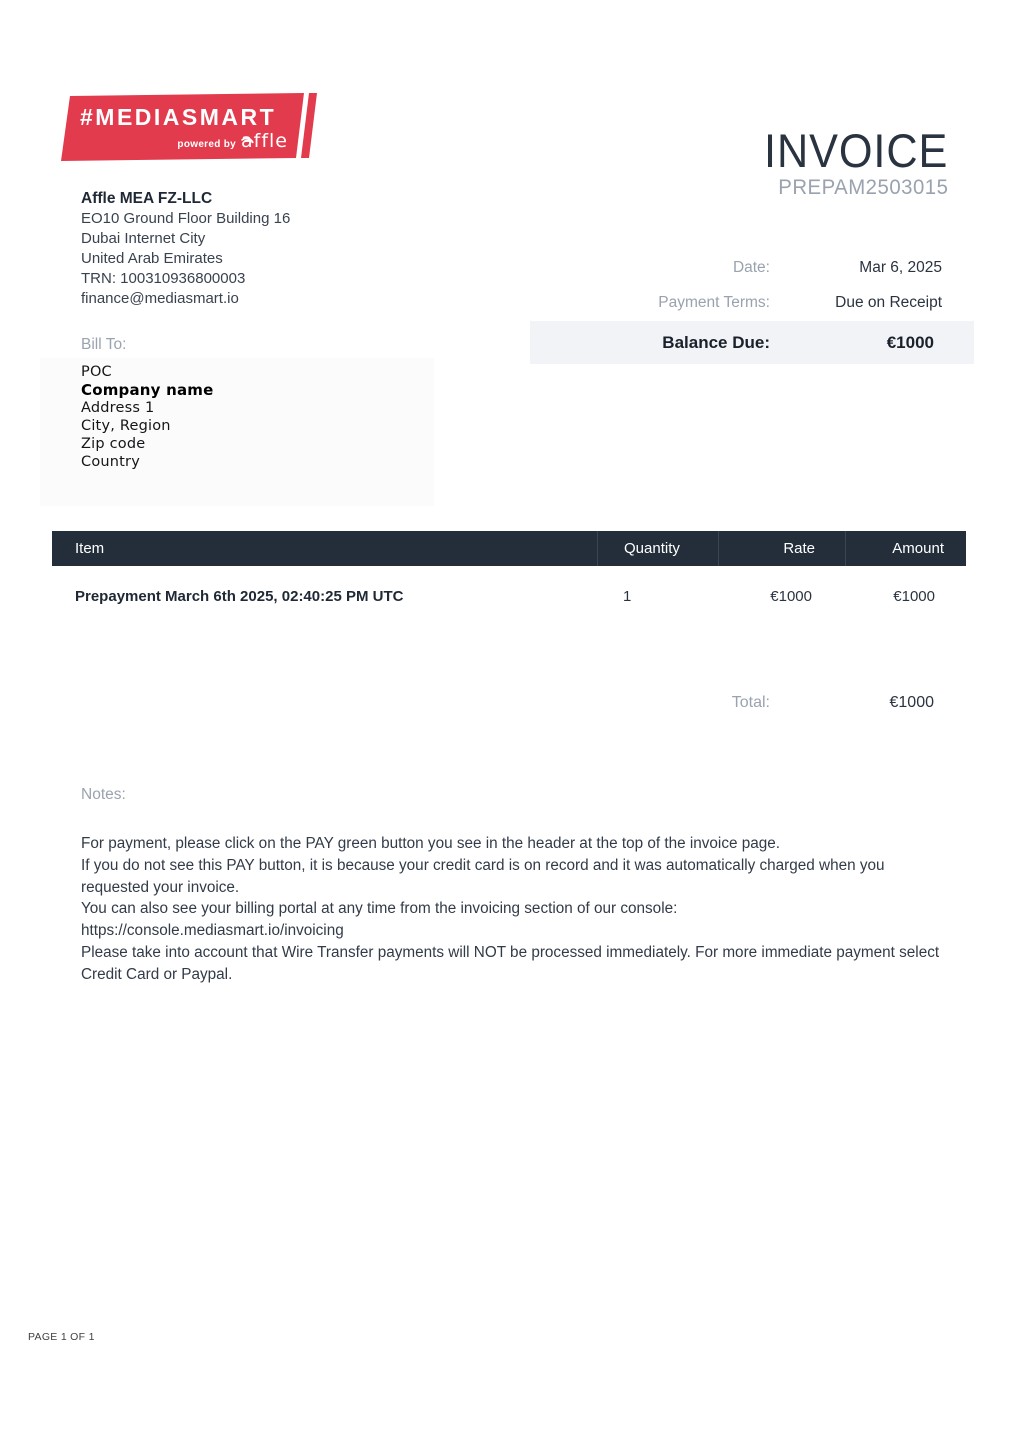 This screenshot has height=1440, width=1018. I want to click on mediasmart-logo: #MEDIASMART powered by affle, so click(187, 128).